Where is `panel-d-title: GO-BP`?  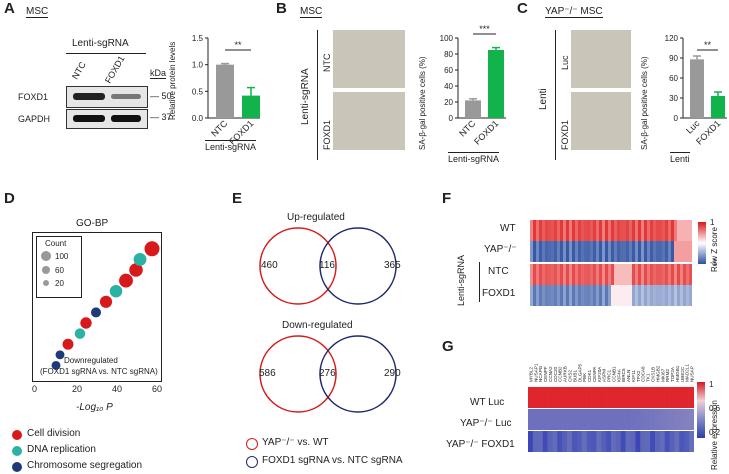
panel-d-title: GO-BP is located at coordinates (92, 223).